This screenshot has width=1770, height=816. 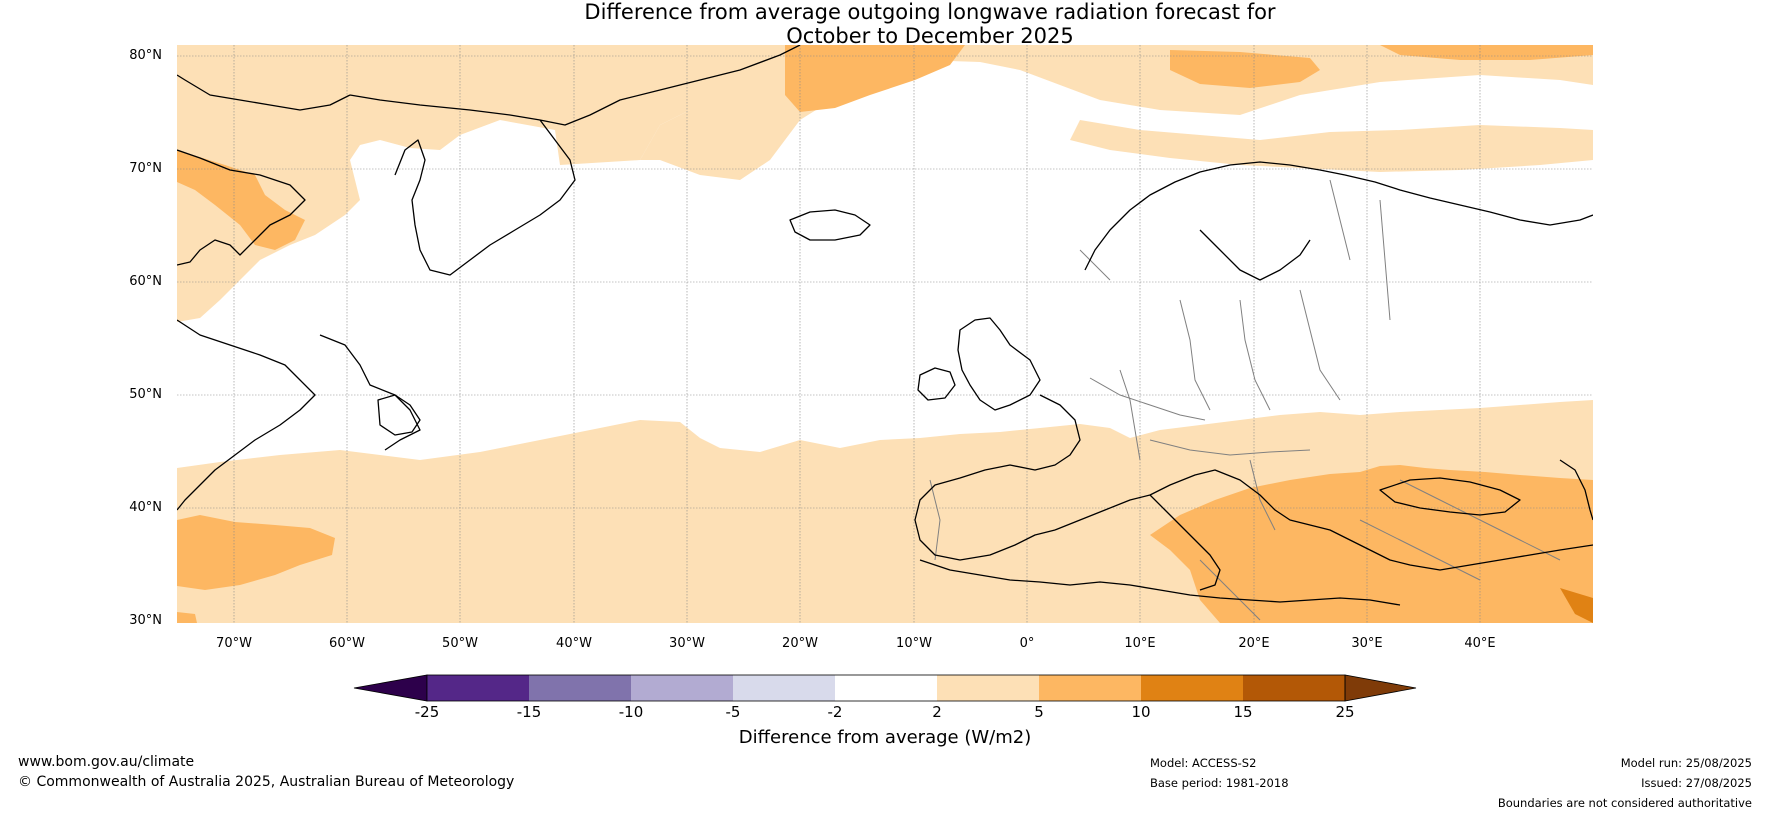 What do you see at coordinates (1243, 712) in the screenshot?
I see `colorbar-tick-15: 15` at bounding box center [1243, 712].